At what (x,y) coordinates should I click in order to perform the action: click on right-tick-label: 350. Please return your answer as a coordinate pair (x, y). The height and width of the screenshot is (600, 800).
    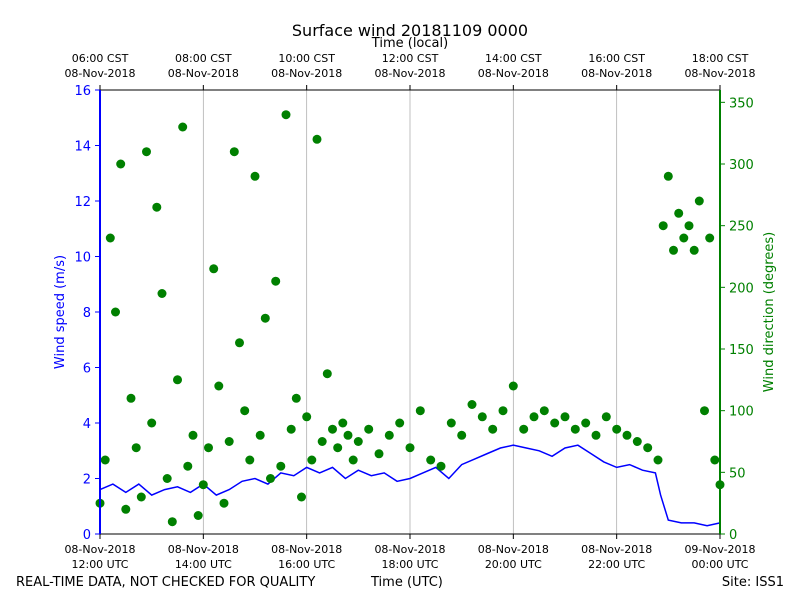
    Looking at the image, I should click on (741, 103).